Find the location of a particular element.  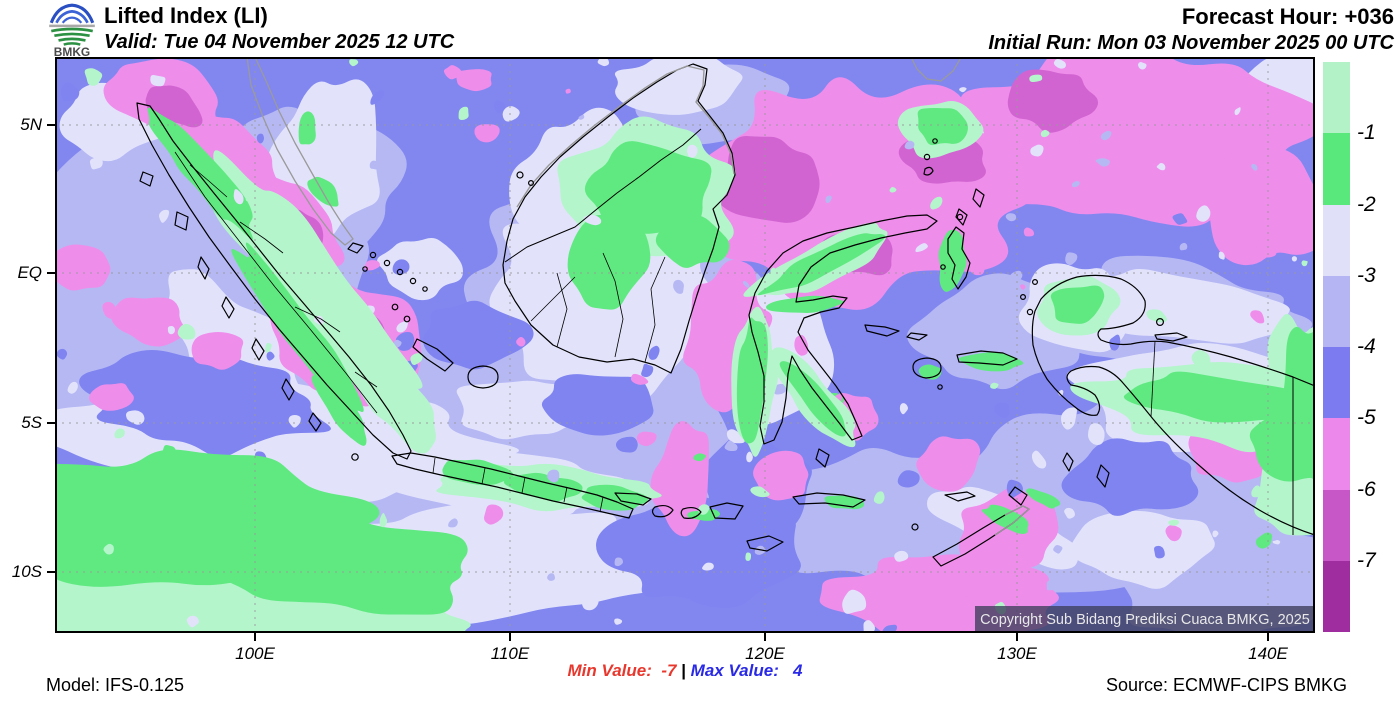

island-bangka is located at coordinates (433, 355).